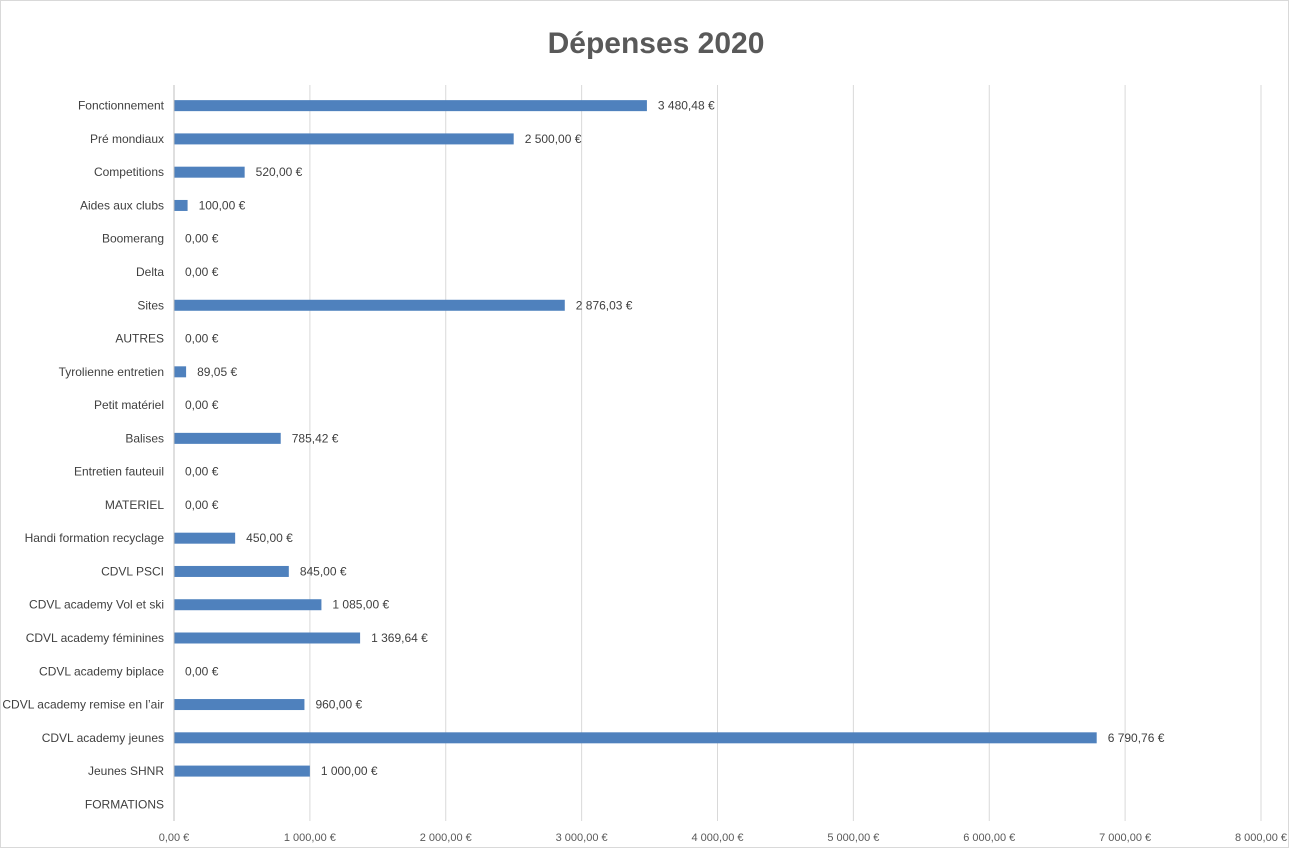 Image resolution: width=1289 pixels, height=849 pixels. What do you see at coordinates (122, 205) in the screenshot?
I see `category-label: Aides aux clubs` at bounding box center [122, 205].